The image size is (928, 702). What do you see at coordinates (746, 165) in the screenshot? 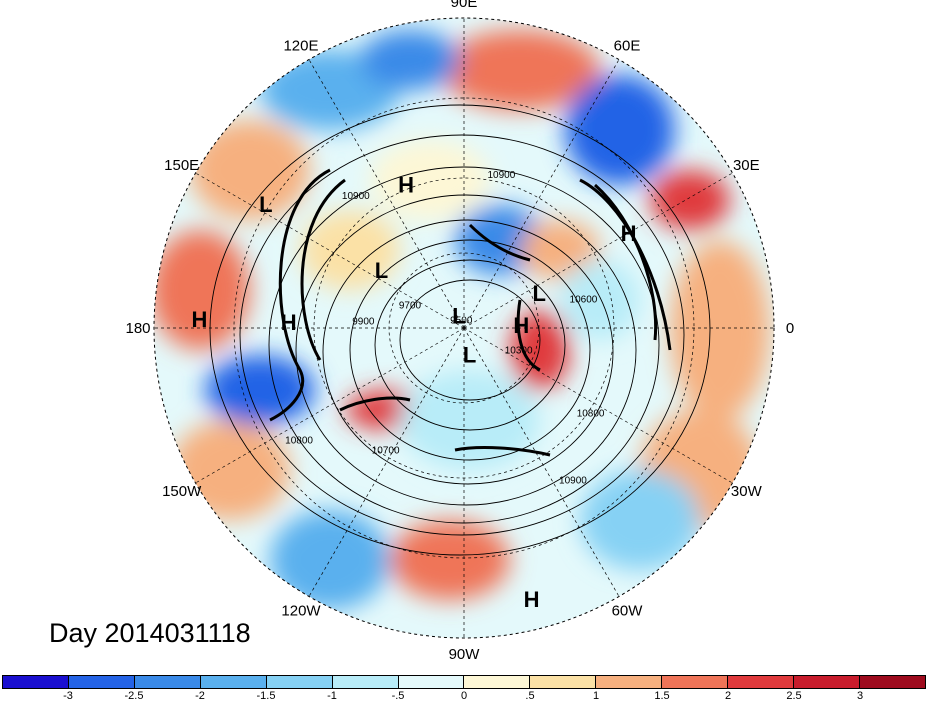
I see `longitude-label: 30E` at bounding box center [746, 165].